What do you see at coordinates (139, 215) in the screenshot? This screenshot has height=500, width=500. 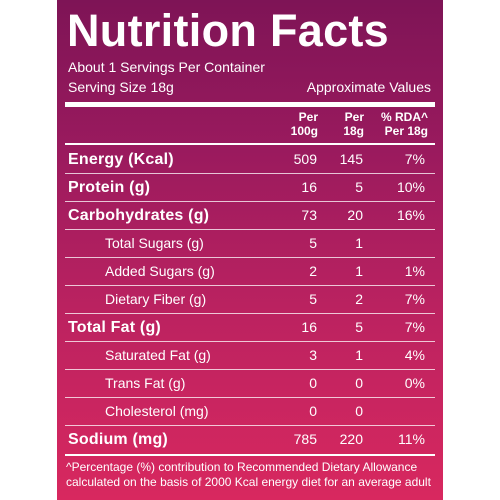 I see `nutrient-label: Carbohydrates (g)` at bounding box center [139, 215].